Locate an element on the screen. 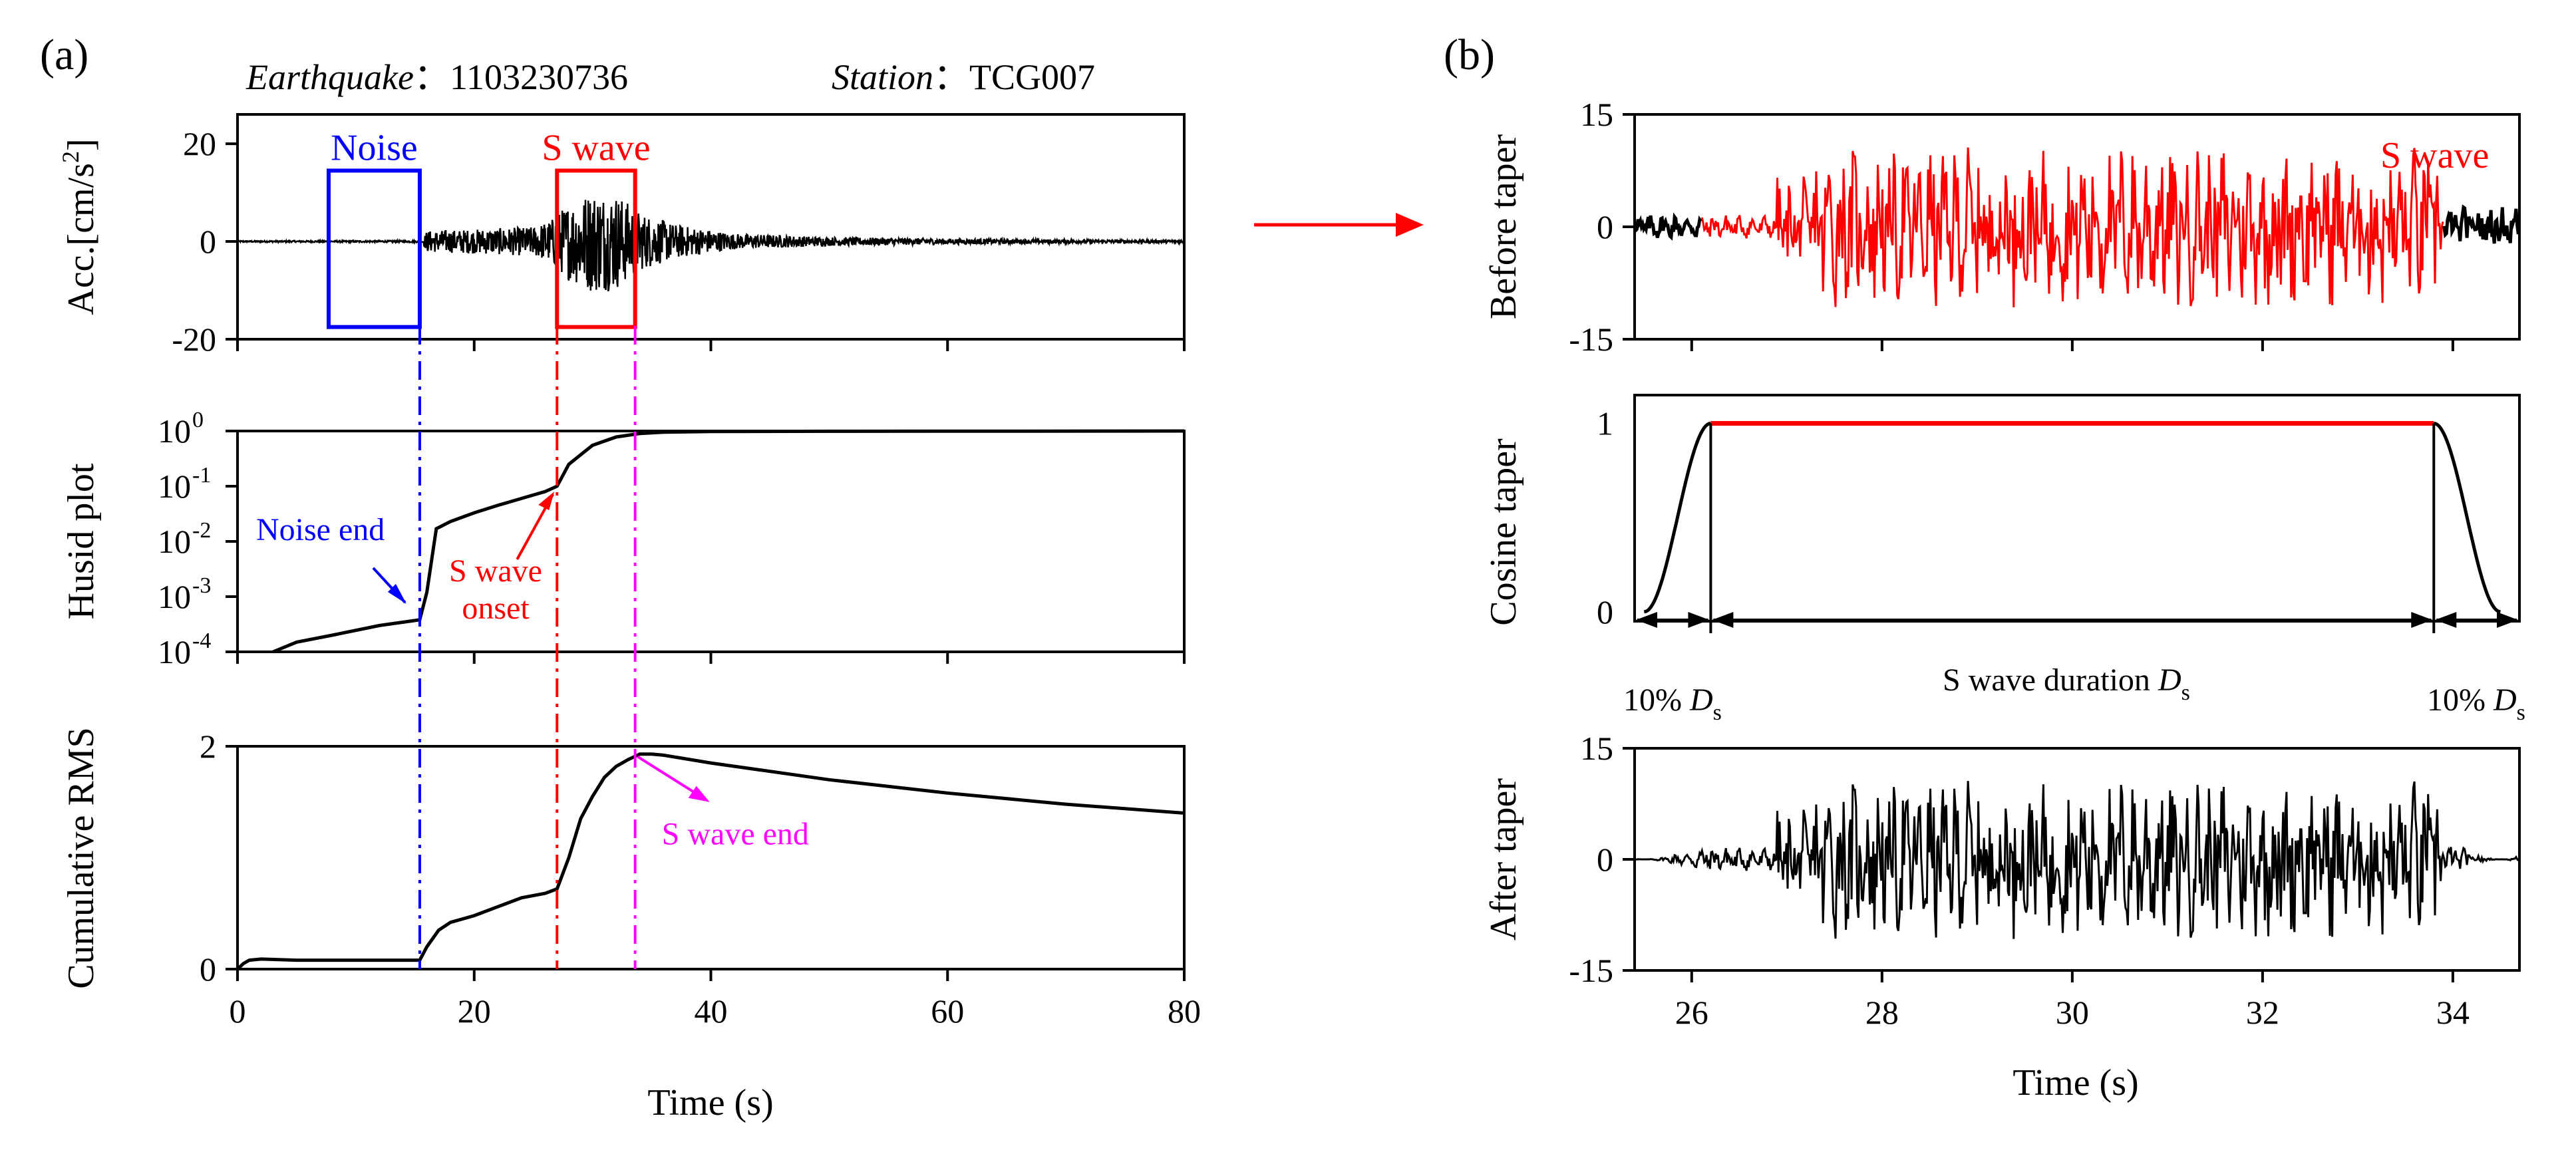  before-ytick-label: 15 is located at coordinates (1596, 114).